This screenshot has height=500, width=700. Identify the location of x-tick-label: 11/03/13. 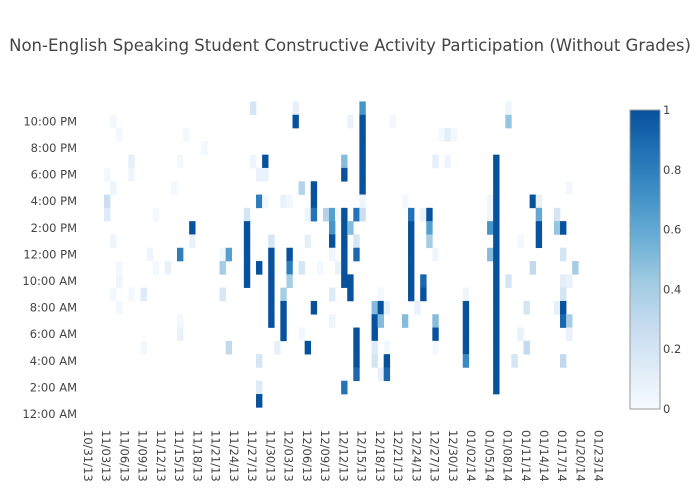
(106, 456).